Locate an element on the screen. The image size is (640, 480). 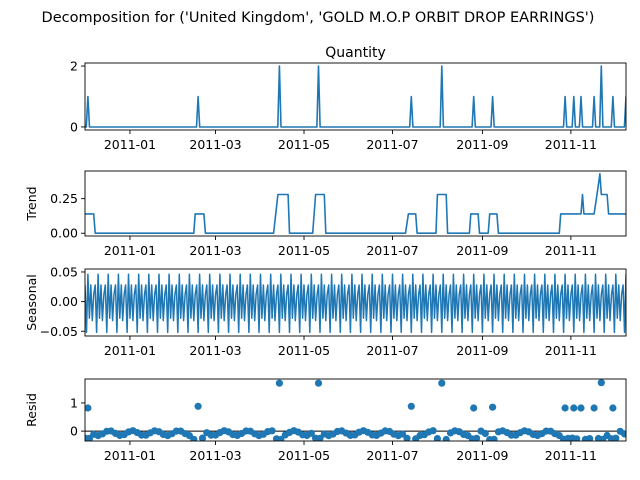
seasonal-series-line is located at coordinates (355, 303).